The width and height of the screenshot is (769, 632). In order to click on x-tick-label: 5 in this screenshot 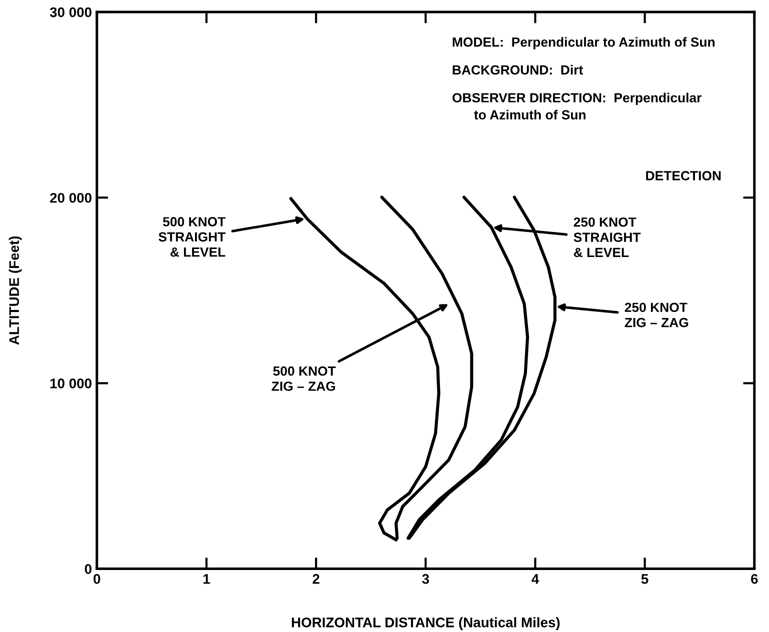, I will do `click(644, 579)`.